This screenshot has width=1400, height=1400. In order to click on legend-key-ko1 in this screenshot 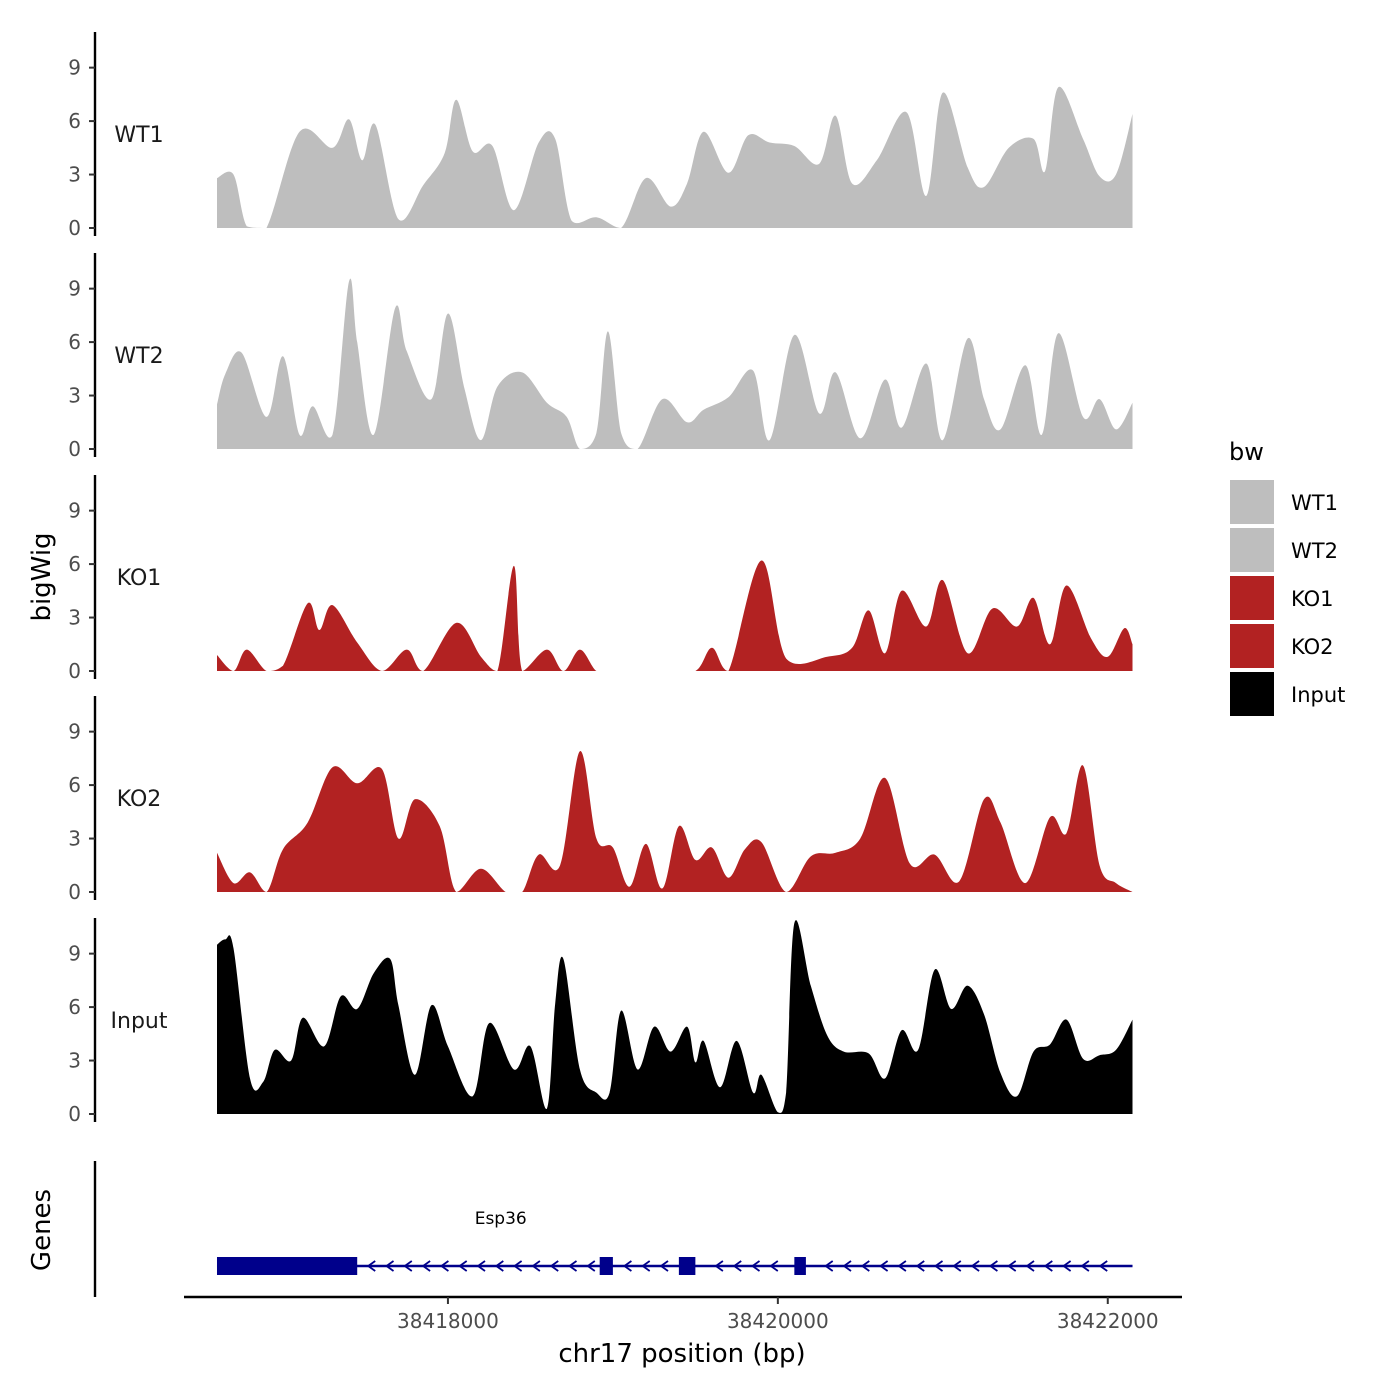, I will do `click(1252, 598)`.